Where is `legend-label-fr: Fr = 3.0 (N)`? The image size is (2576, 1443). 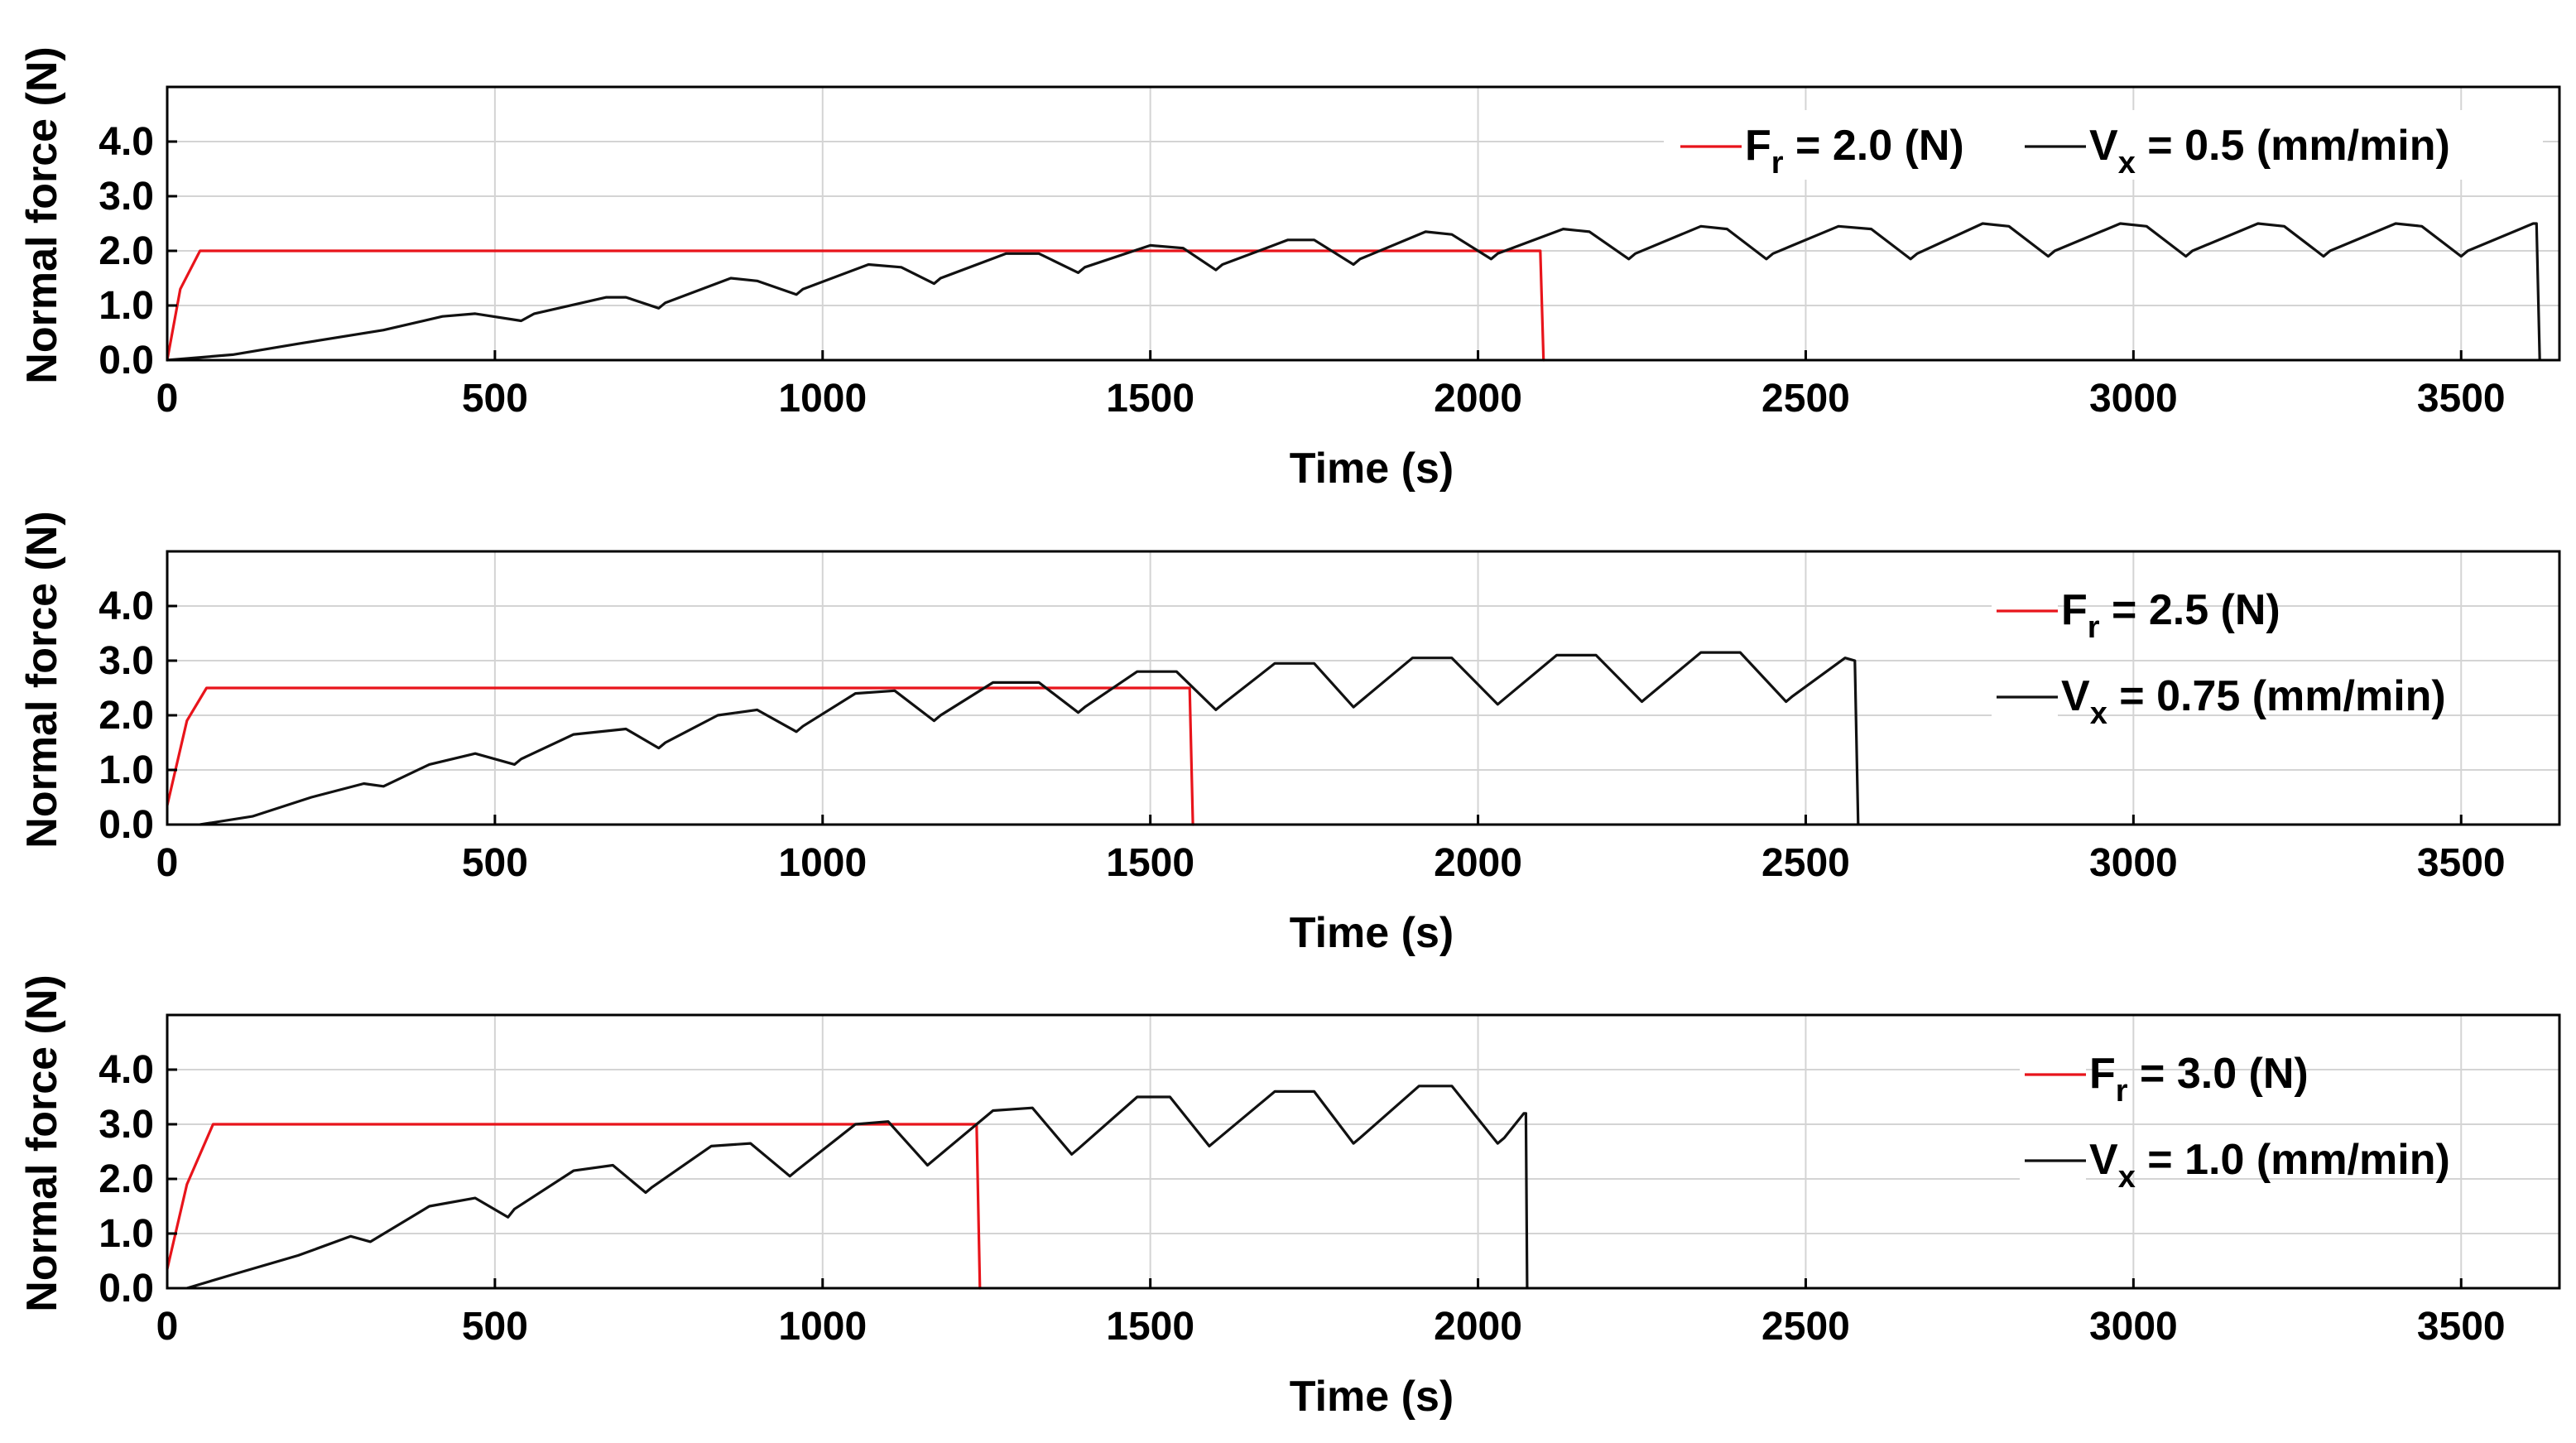
legend-label-fr: Fr = 3.0 (N) is located at coordinates (2199, 1079).